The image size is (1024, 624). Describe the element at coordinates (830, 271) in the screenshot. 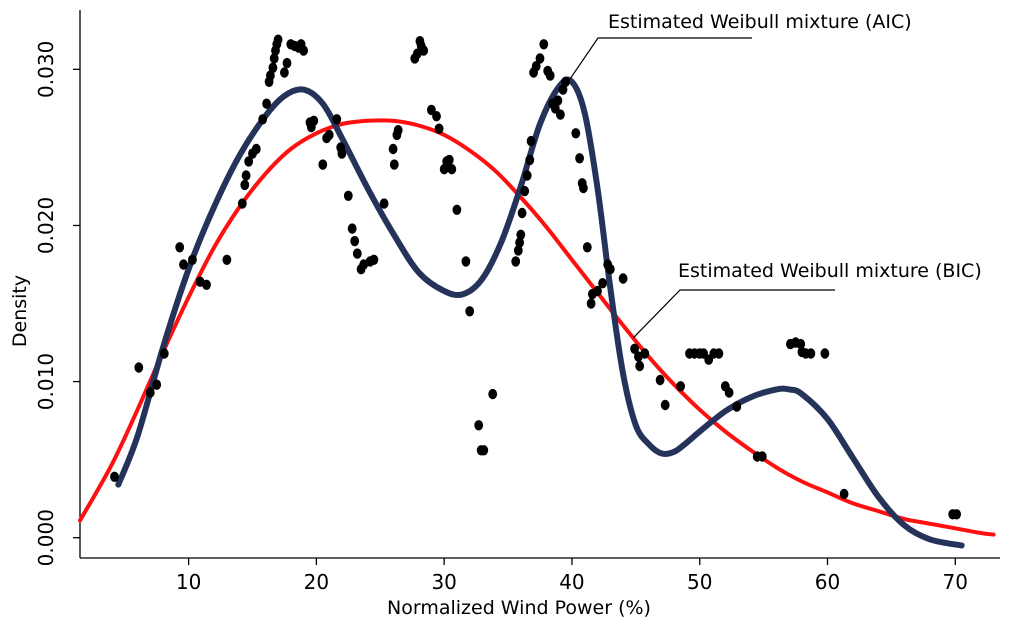

I see `annotation-label: Estimated Weibull mixture (BIC)` at that location.